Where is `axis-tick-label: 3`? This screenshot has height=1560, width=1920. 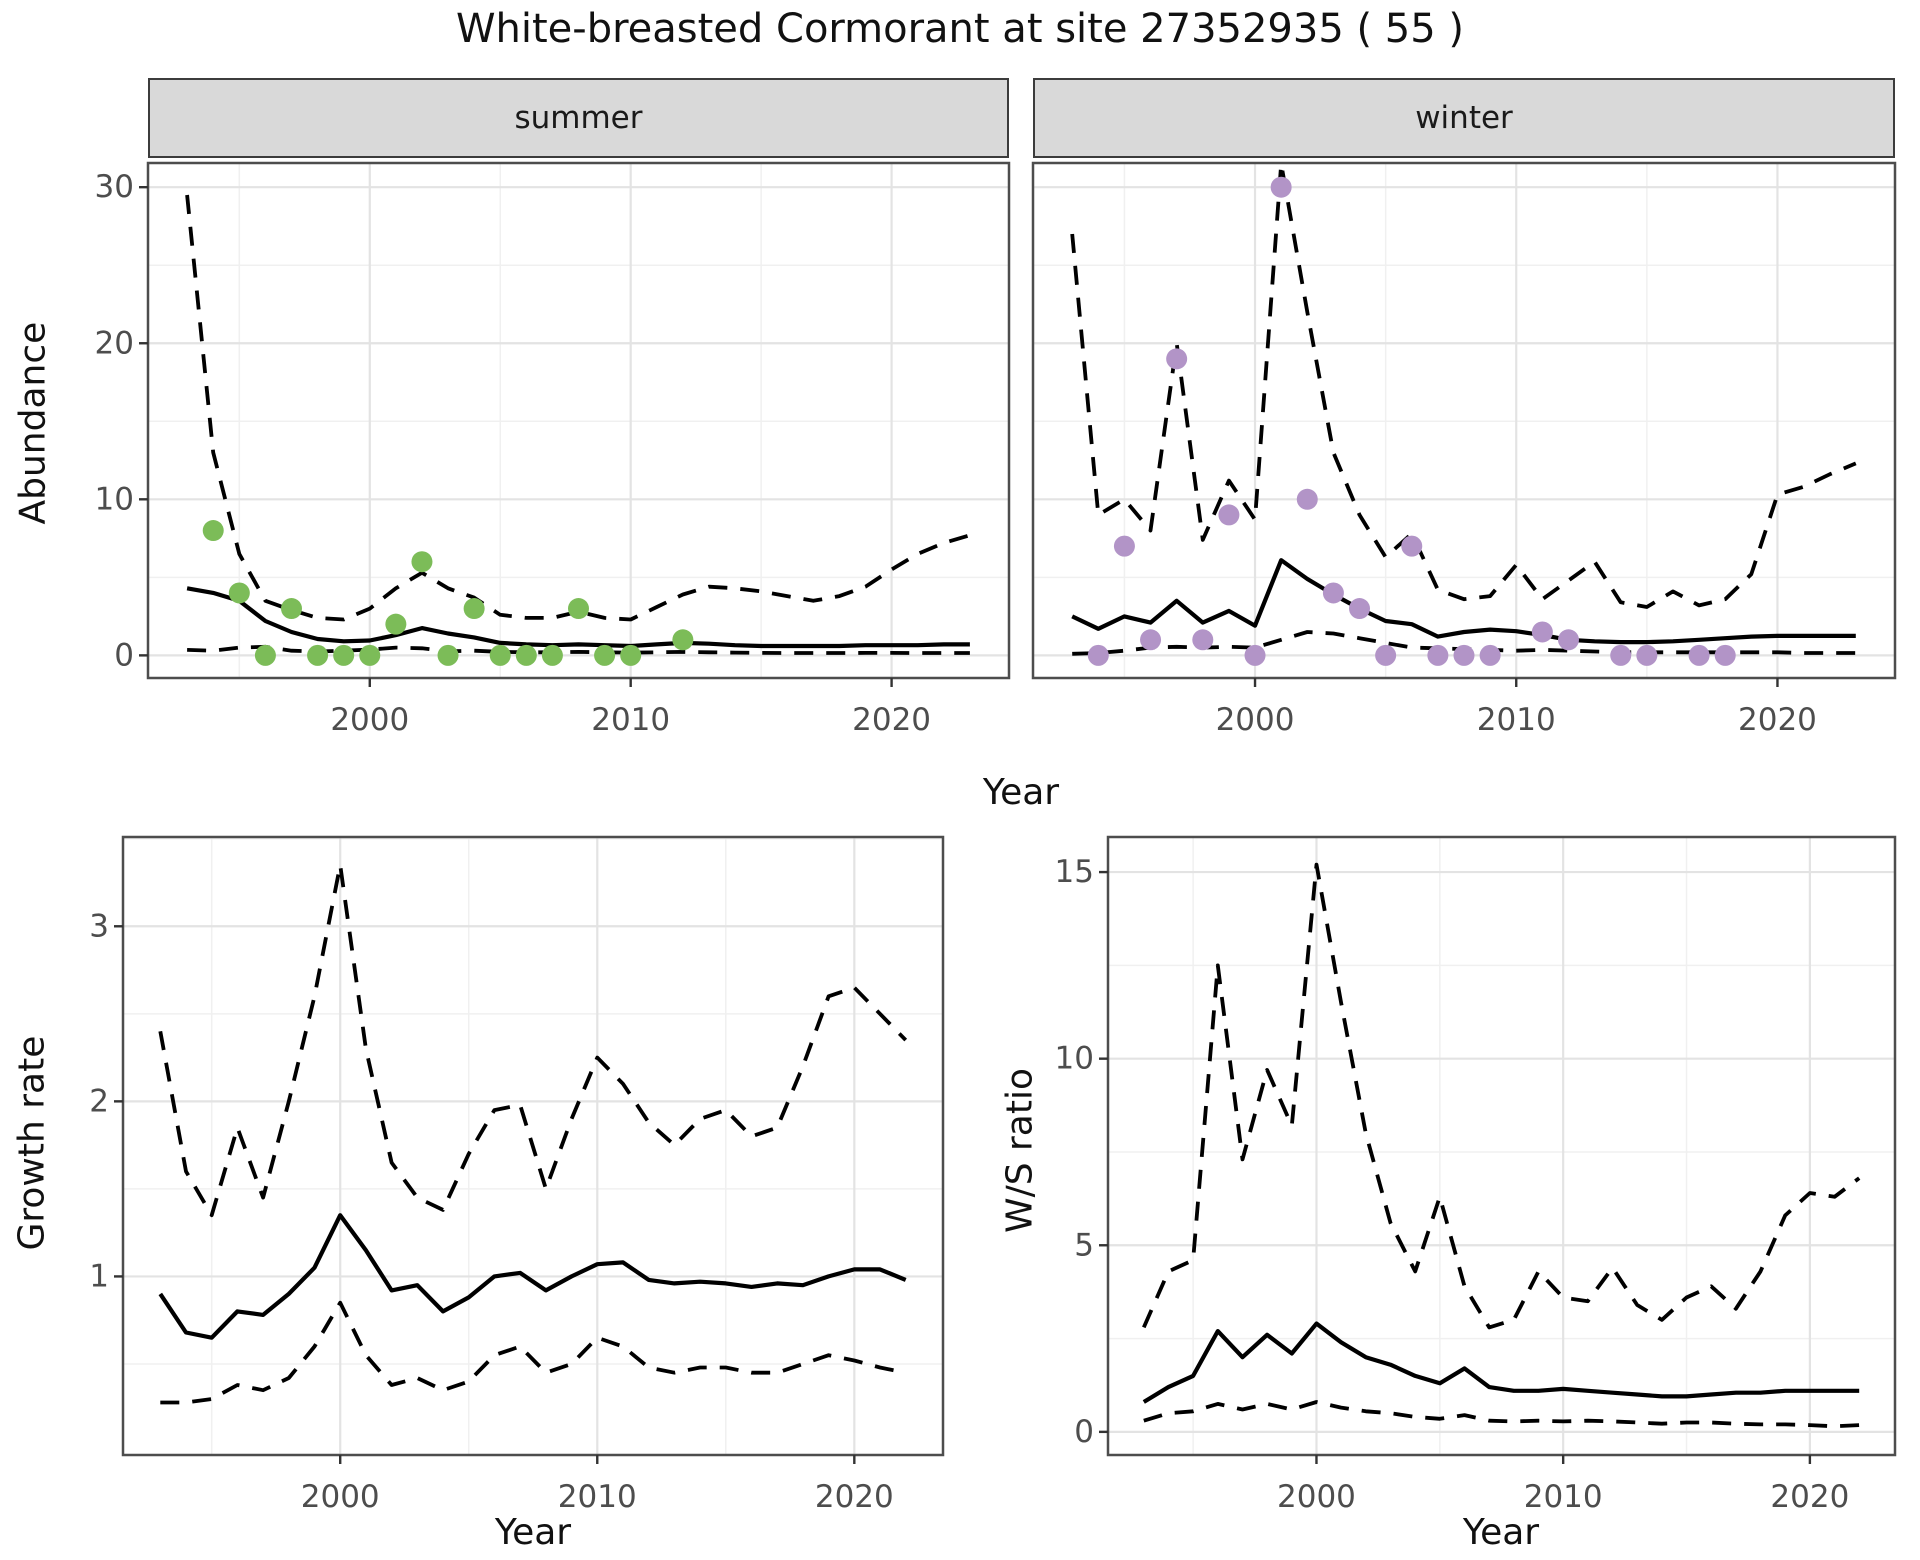 axis-tick-label: 3 is located at coordinates (99, 926).